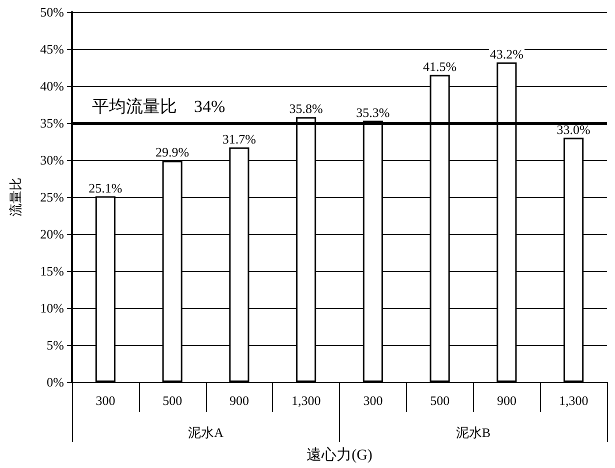 This screenshot has width=615, height=468. I want to click on data-label: 35.8%, so click(306, 108).